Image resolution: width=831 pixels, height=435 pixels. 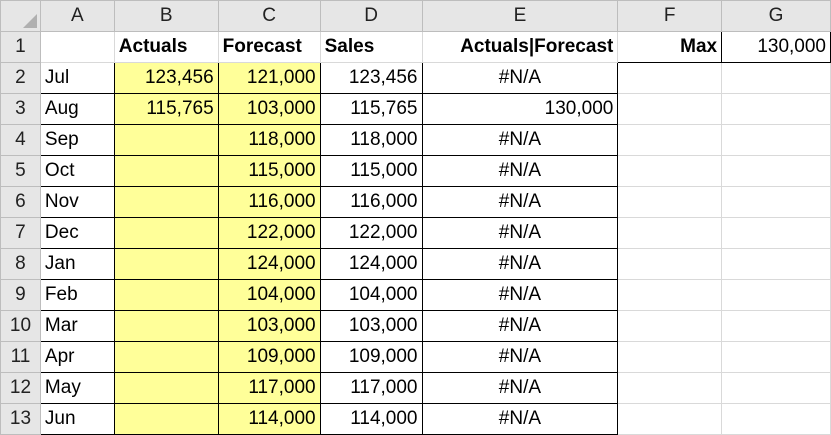 What do you see at coordinates (20, 233) in the screenshot?
I see `row-header-7: 7` at bounding box center [20, 233].